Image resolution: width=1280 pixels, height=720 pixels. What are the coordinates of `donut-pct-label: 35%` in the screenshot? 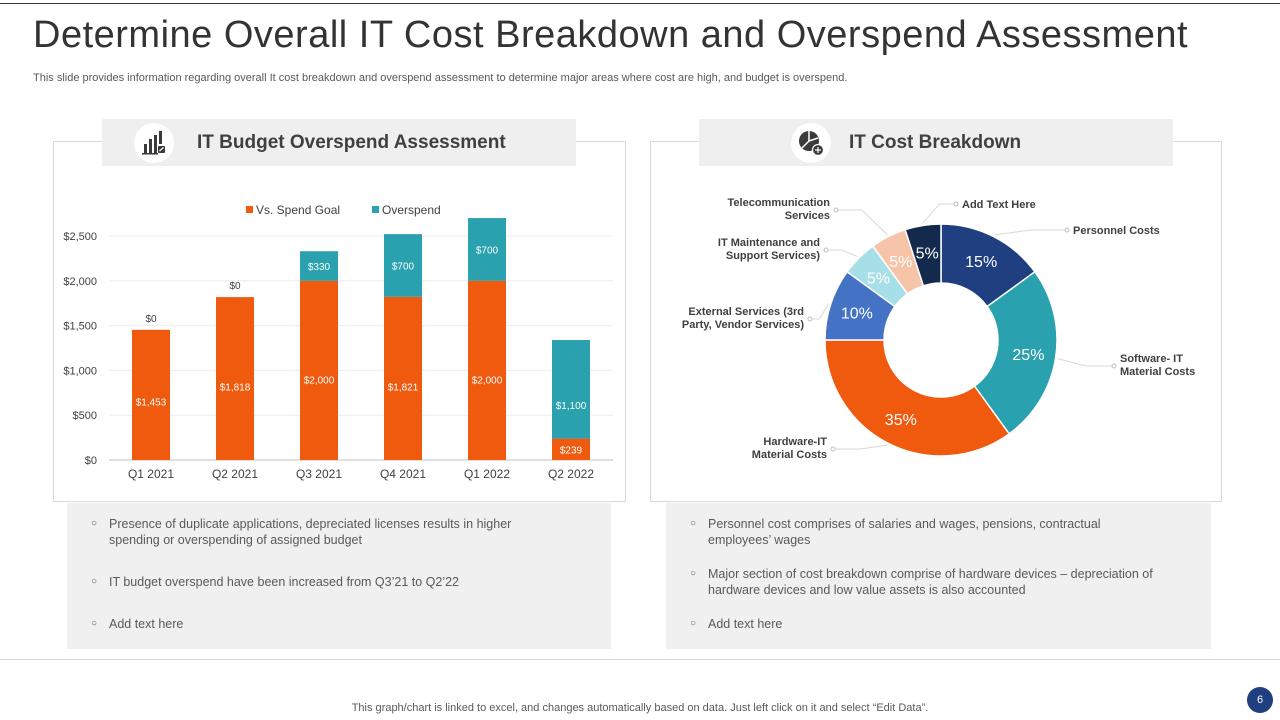 It's located at (901, 420).